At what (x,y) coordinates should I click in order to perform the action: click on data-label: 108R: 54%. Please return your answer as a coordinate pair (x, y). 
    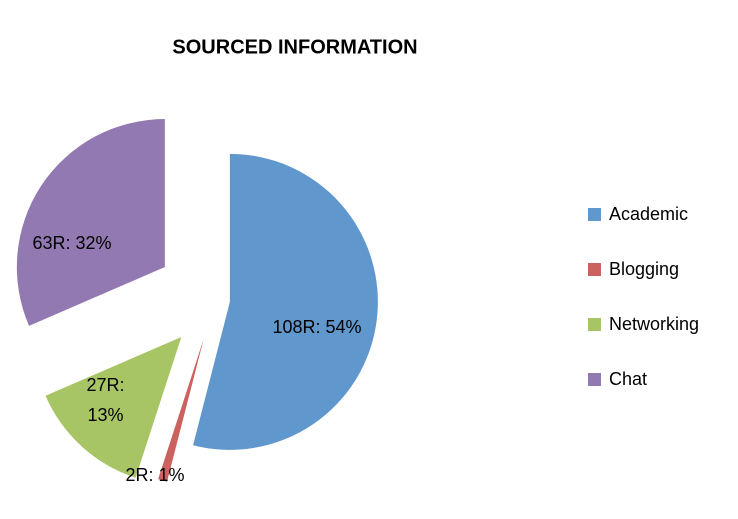
    Looking at the image, I should click on (317, 327).